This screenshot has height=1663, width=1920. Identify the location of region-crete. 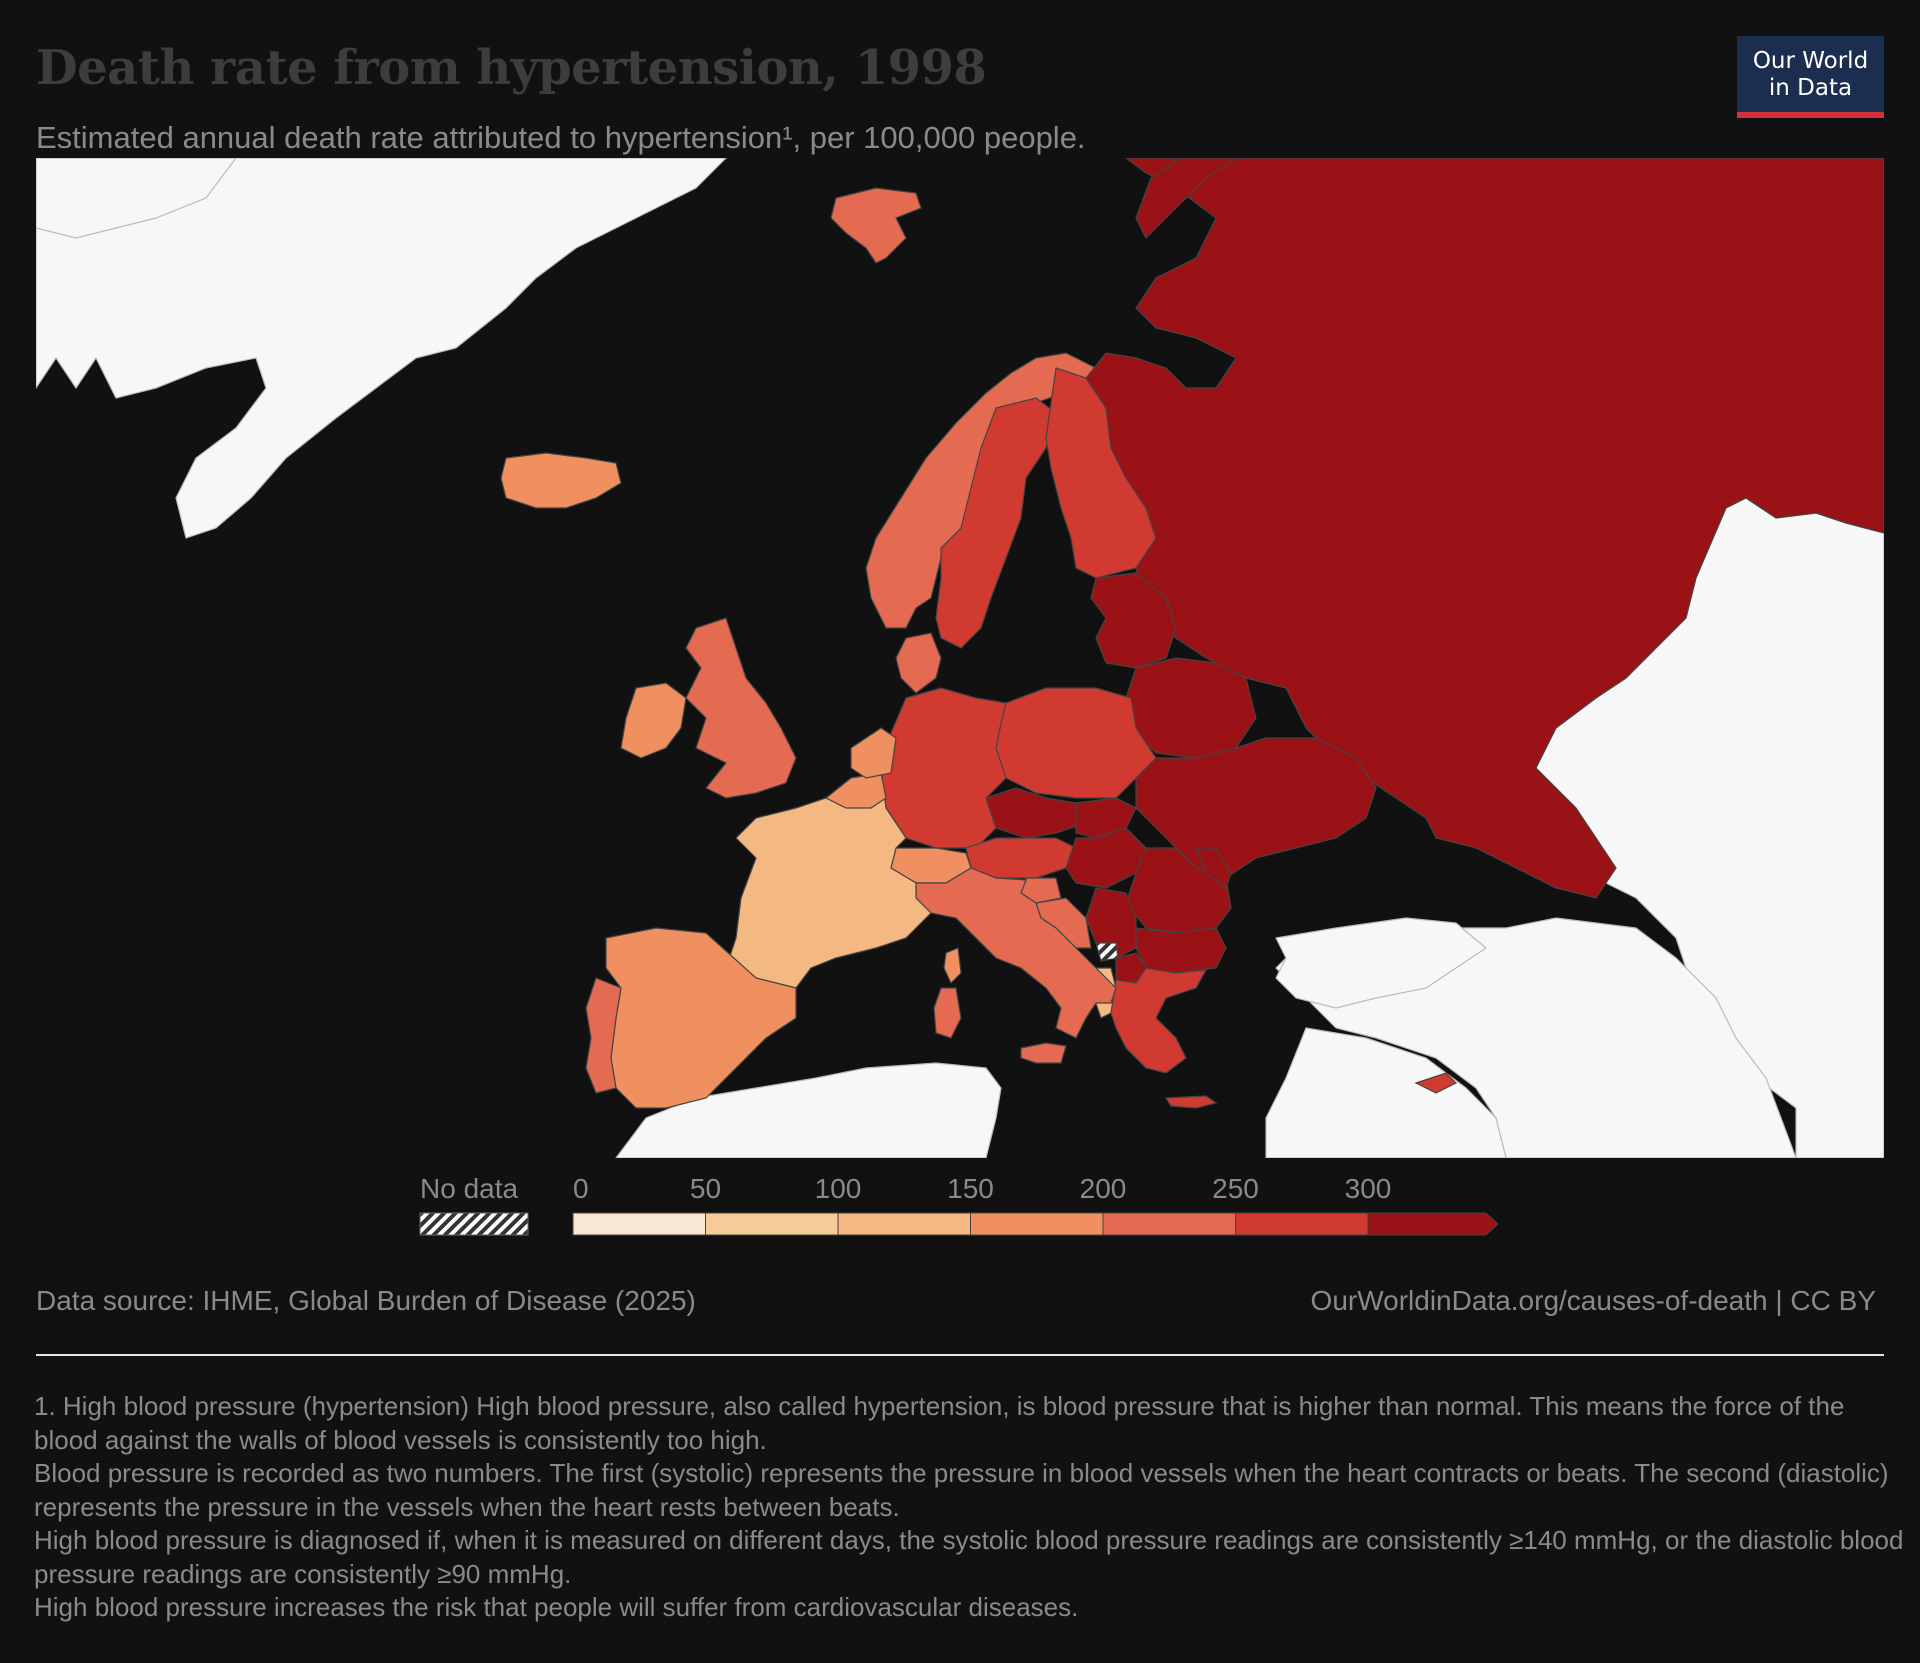
(1191, 1102).